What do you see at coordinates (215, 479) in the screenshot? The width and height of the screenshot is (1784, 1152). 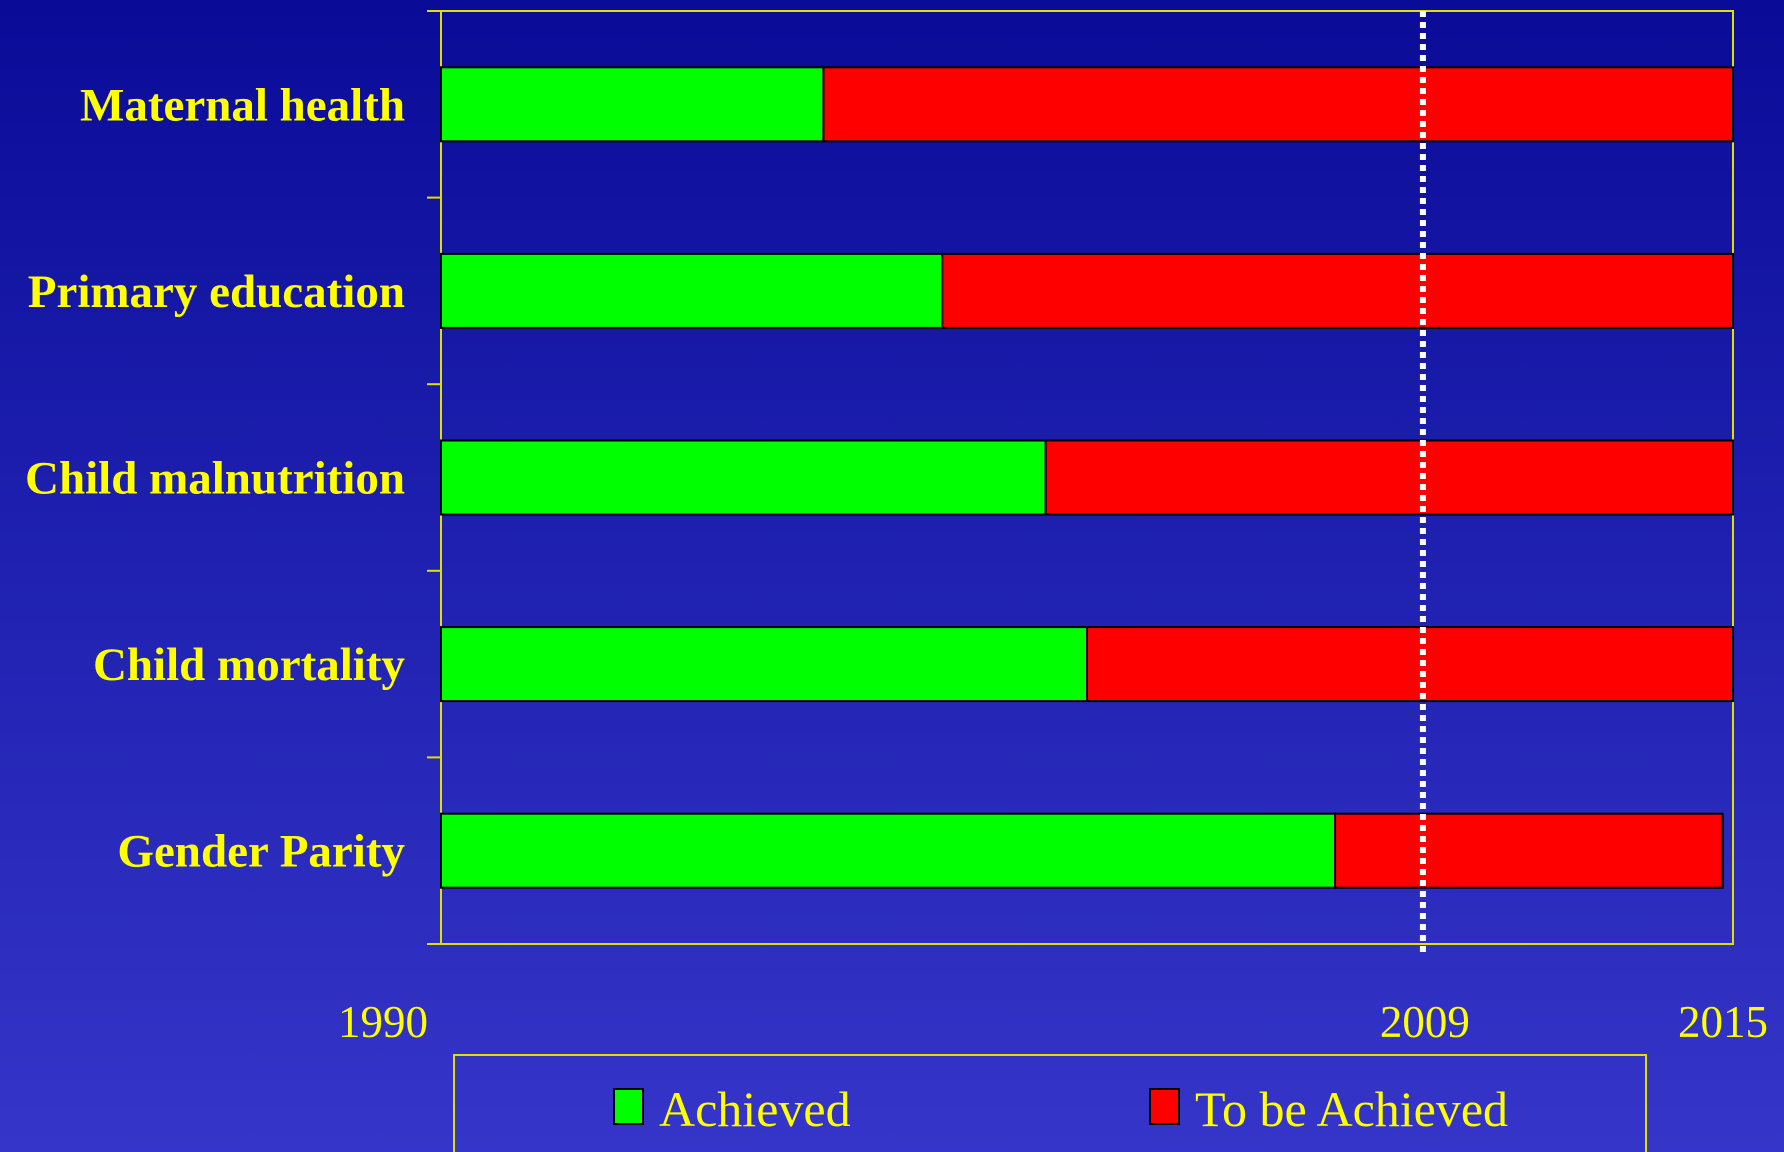 I see `category-label: Child malnutrition` at bounding box center [215, 479].